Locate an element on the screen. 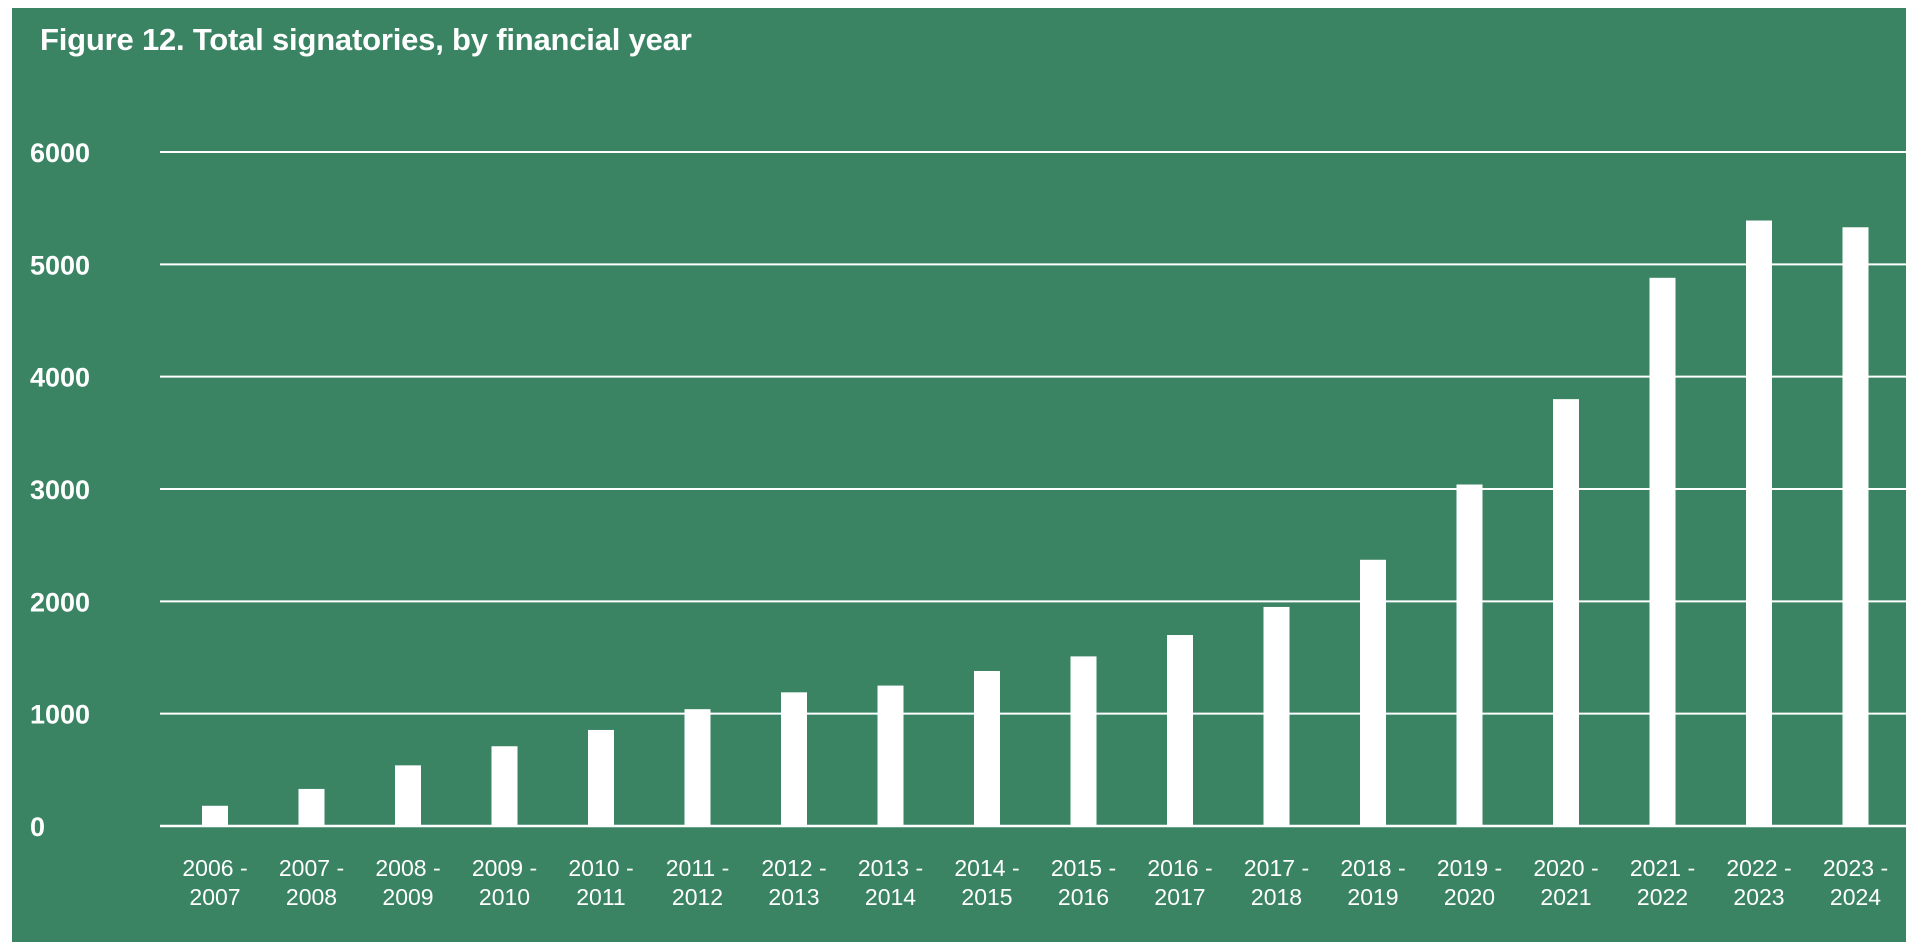  x-tick-label: 2023 -2024 is located at coordinates (1855, 882).